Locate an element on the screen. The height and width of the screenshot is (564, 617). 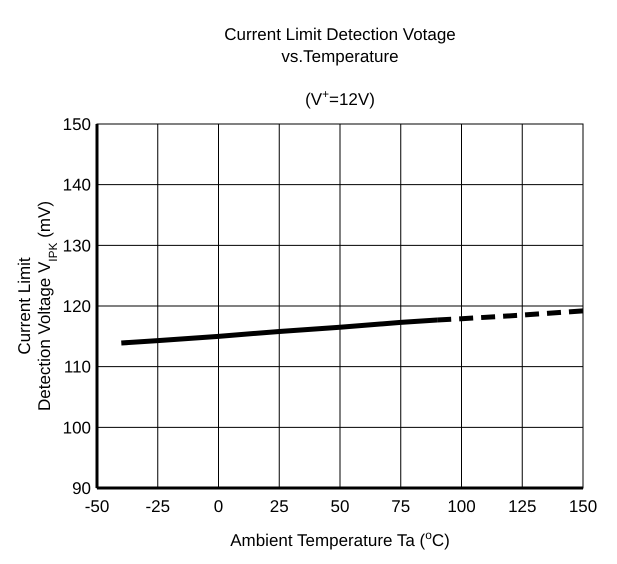
y-tick-label: 130 is located at coordinates (76, 246).